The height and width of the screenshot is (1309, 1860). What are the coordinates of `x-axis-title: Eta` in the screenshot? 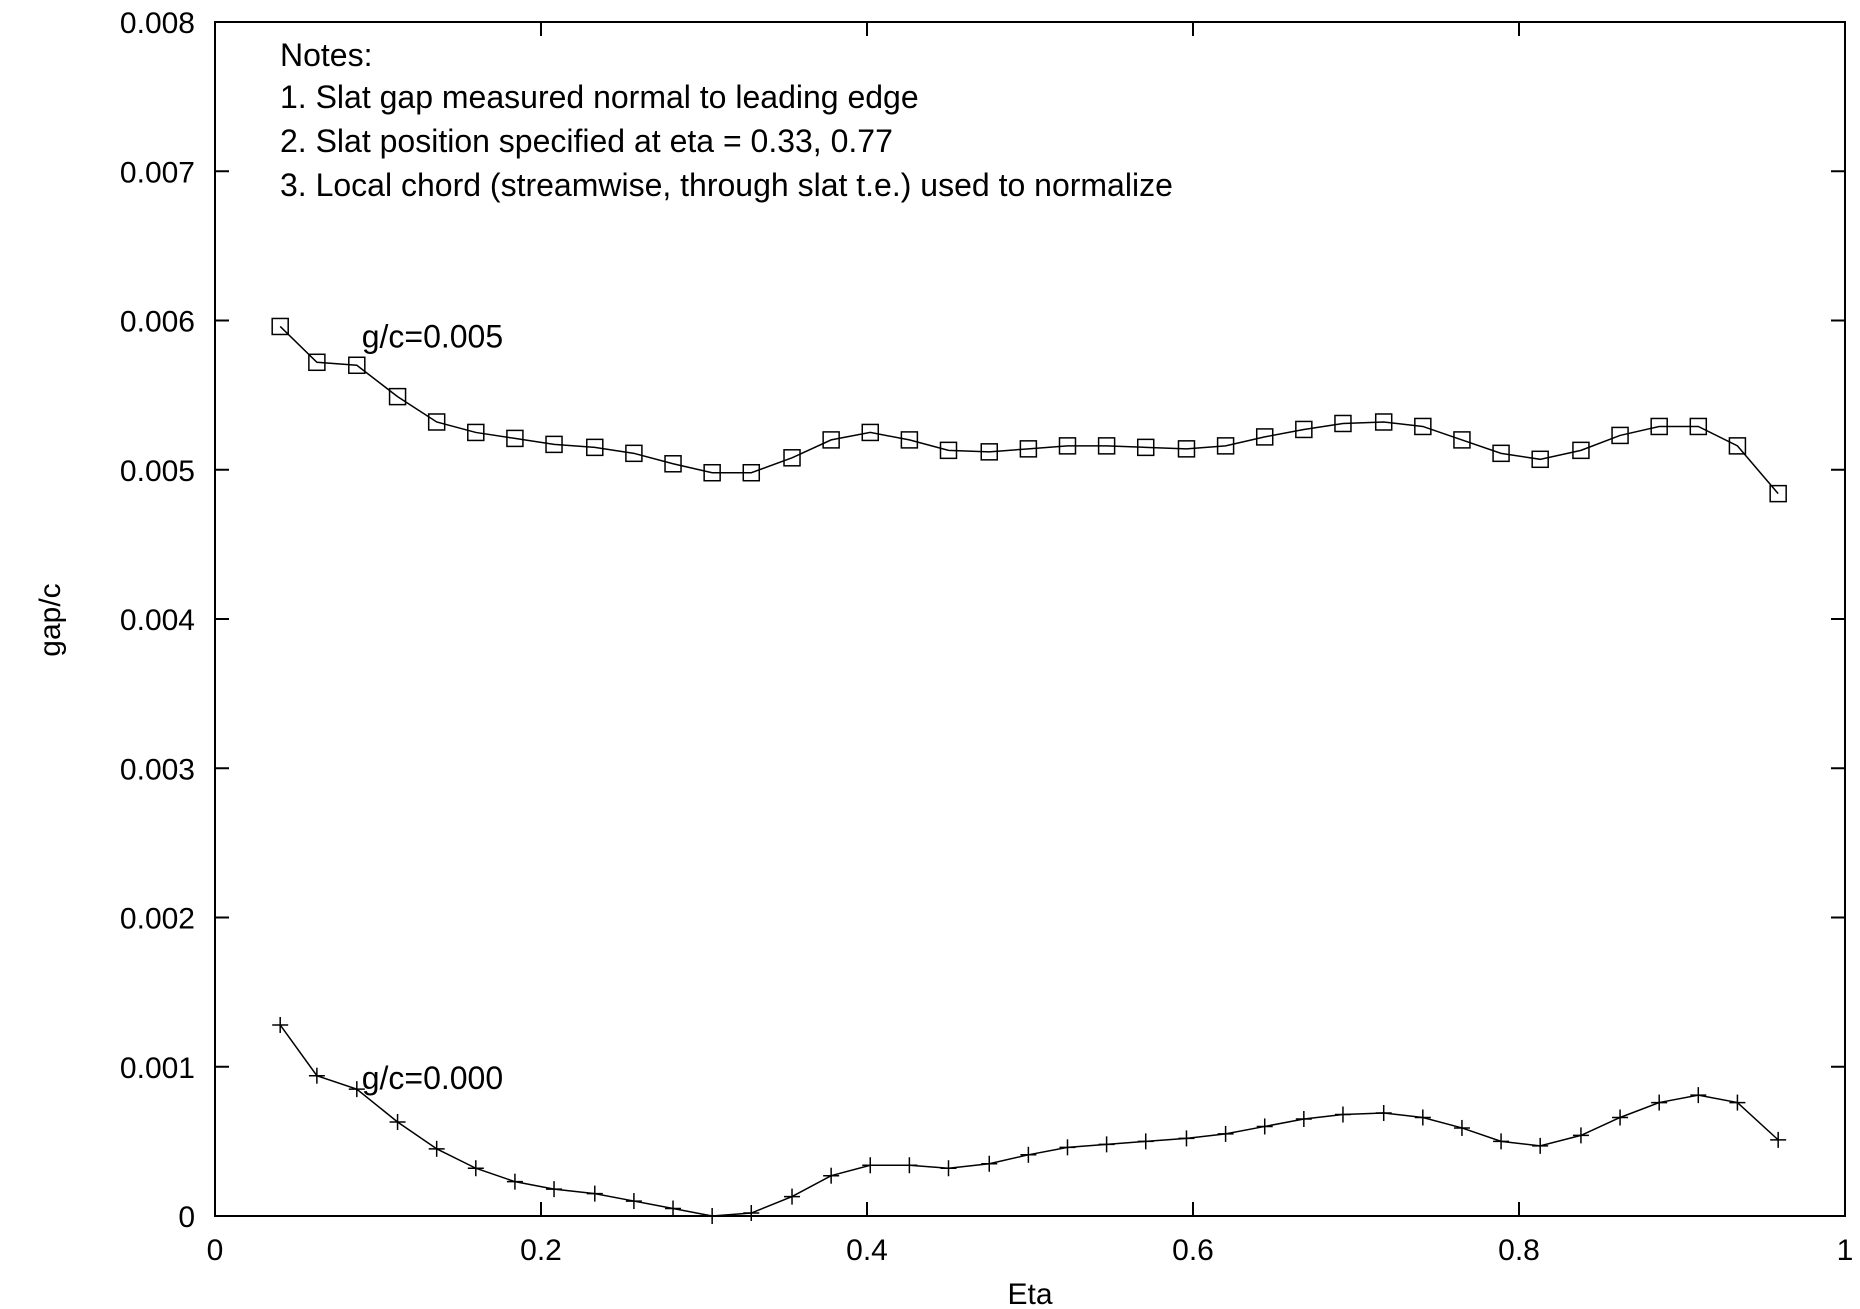 It's located at (1029, 1293).